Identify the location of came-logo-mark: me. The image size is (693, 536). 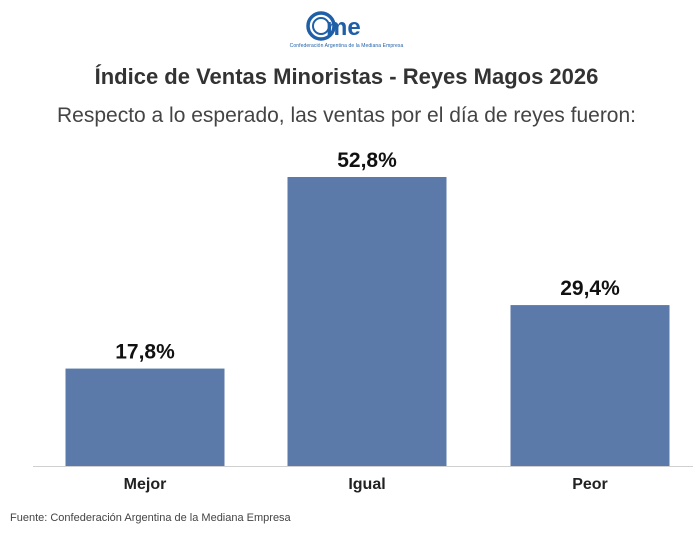
(333, 26).